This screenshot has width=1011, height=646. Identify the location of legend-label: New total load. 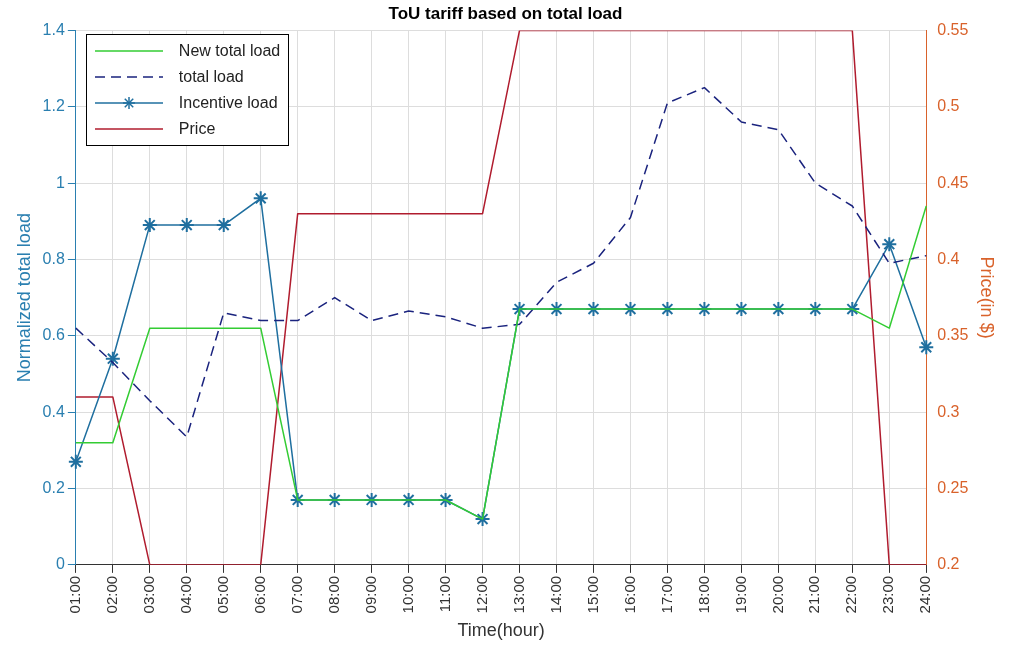
(229, 51).